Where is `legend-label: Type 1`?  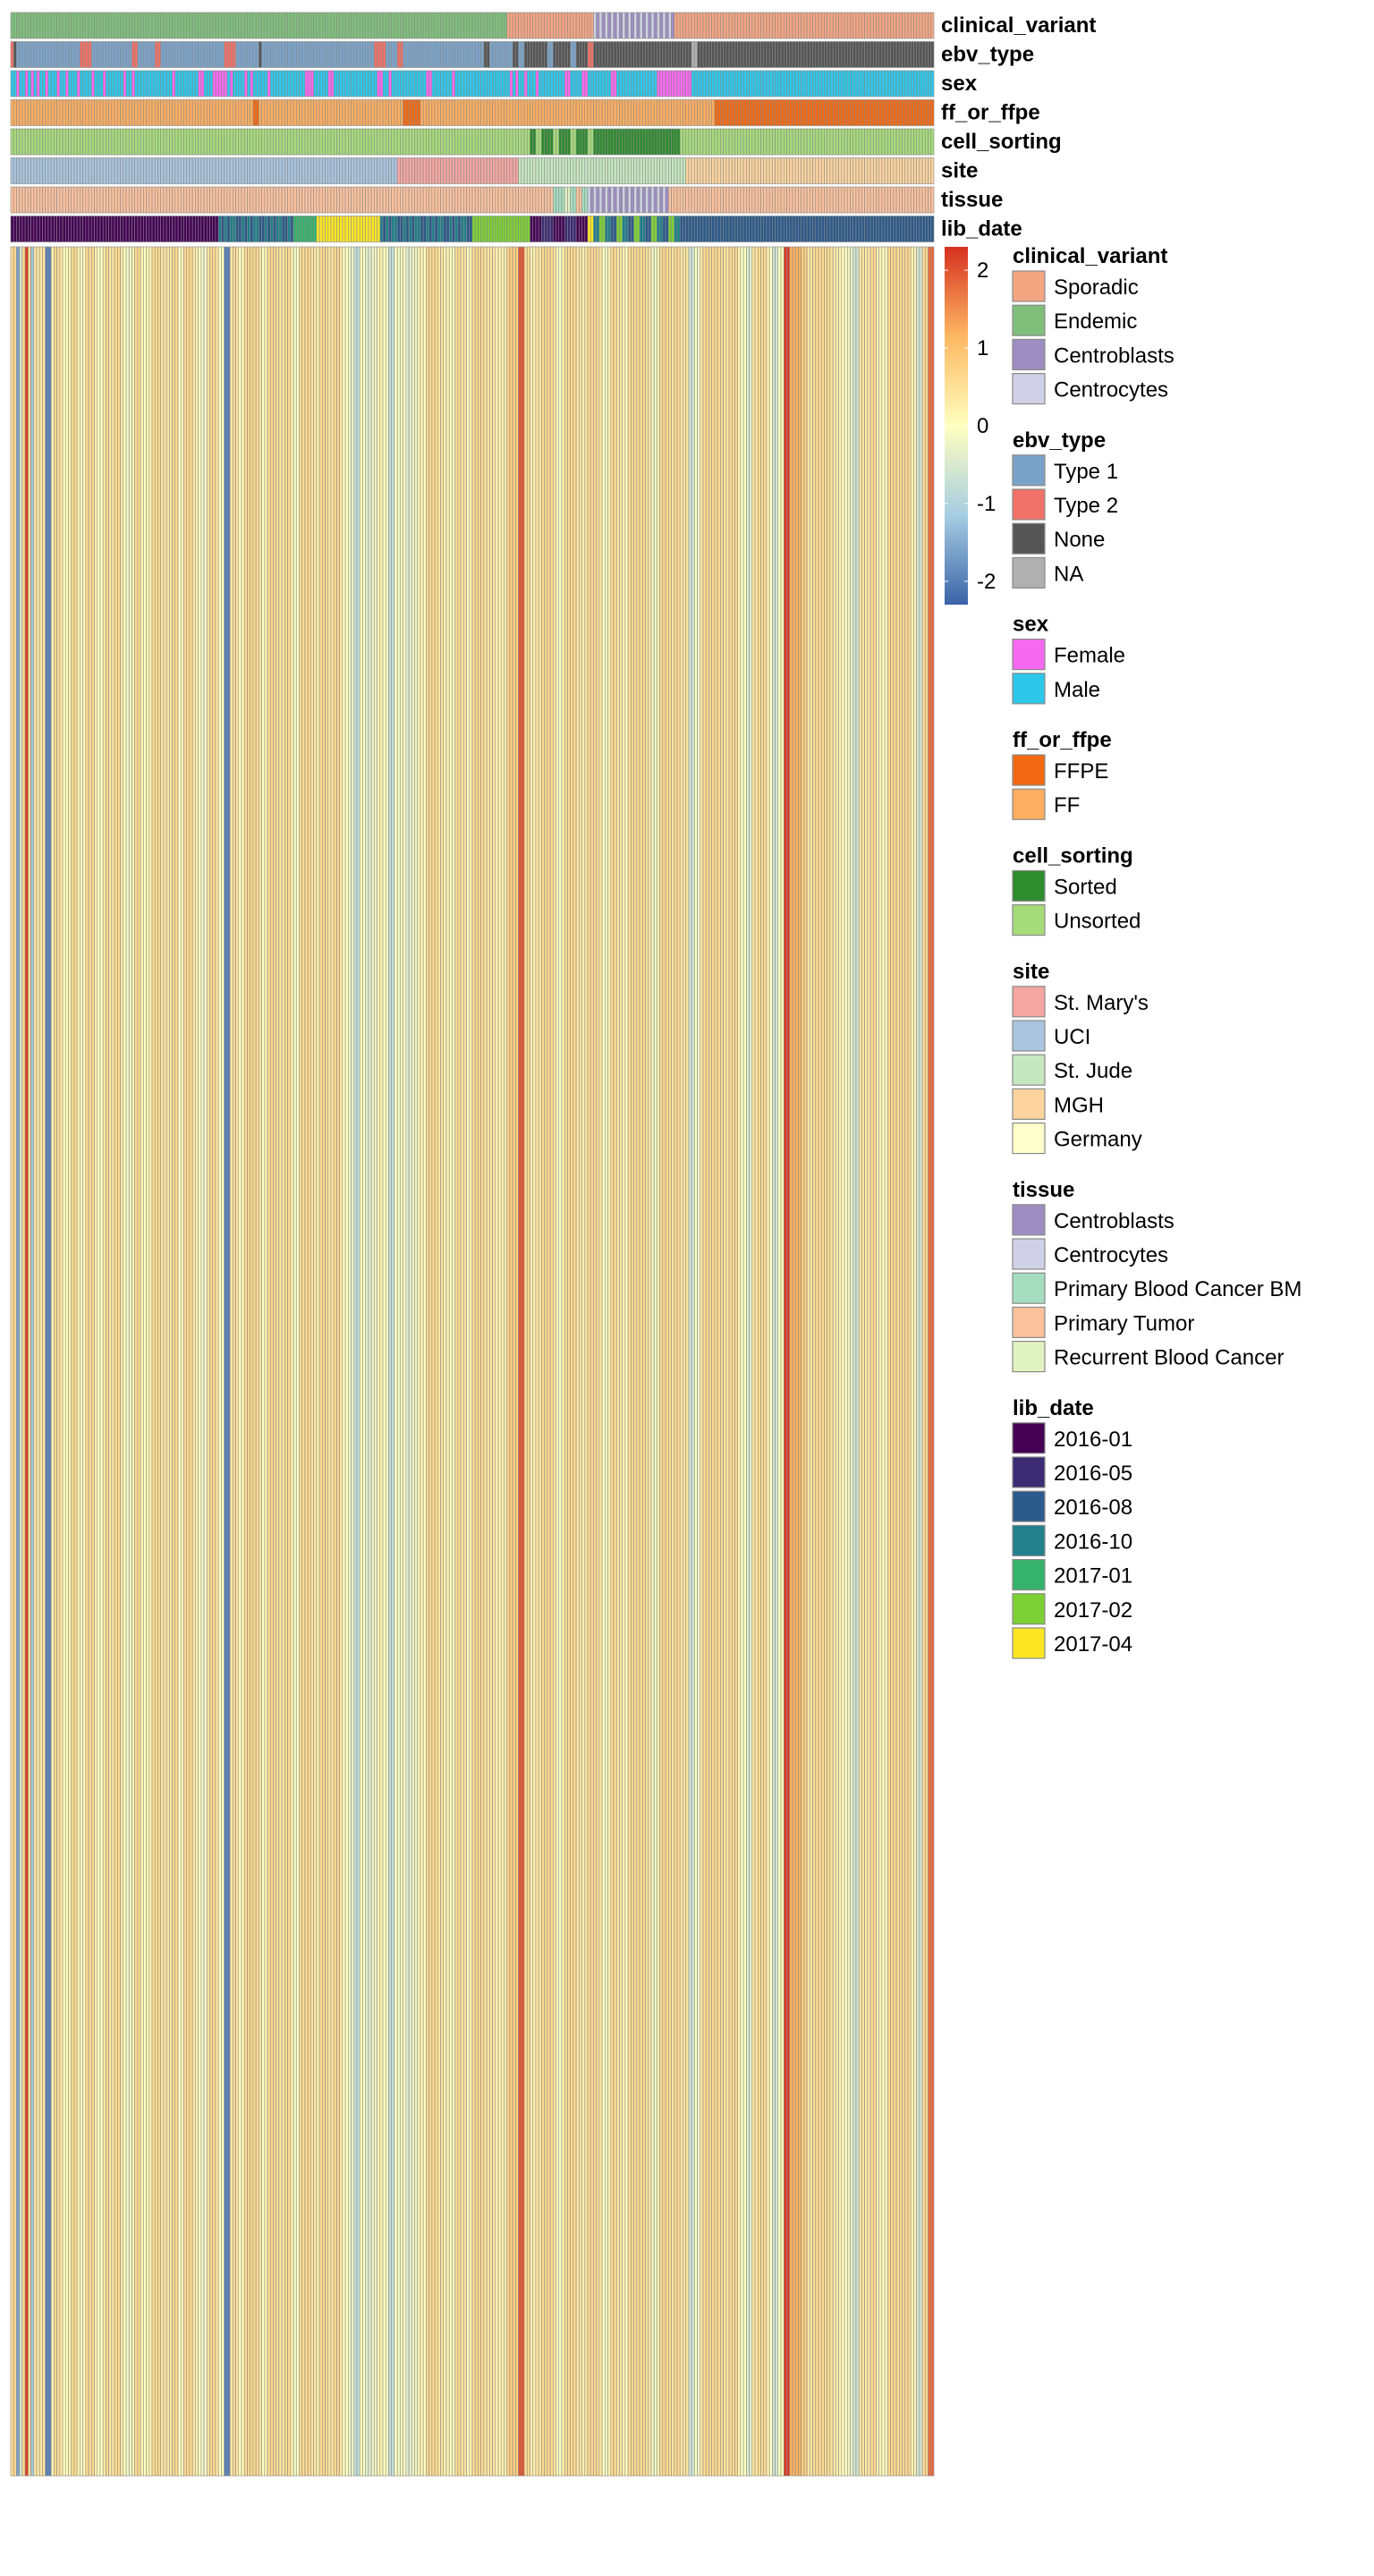
legend-label: Type 1 is located at coordinates (1086, 472).